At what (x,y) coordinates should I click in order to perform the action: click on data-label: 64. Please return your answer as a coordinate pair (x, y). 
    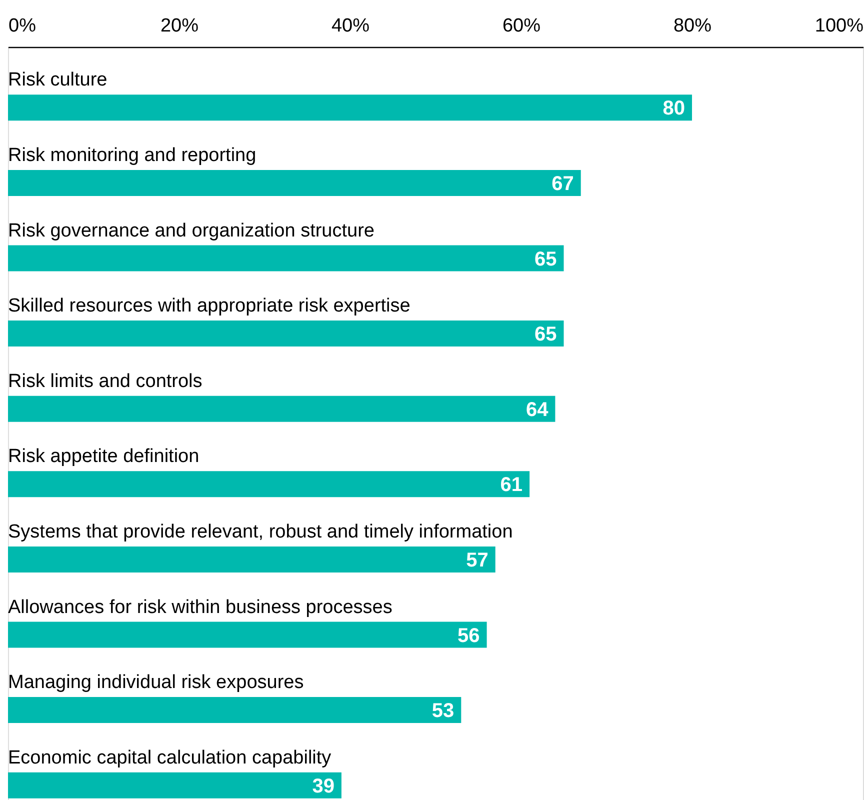
    Looking at the image, I should click on (538, 409).